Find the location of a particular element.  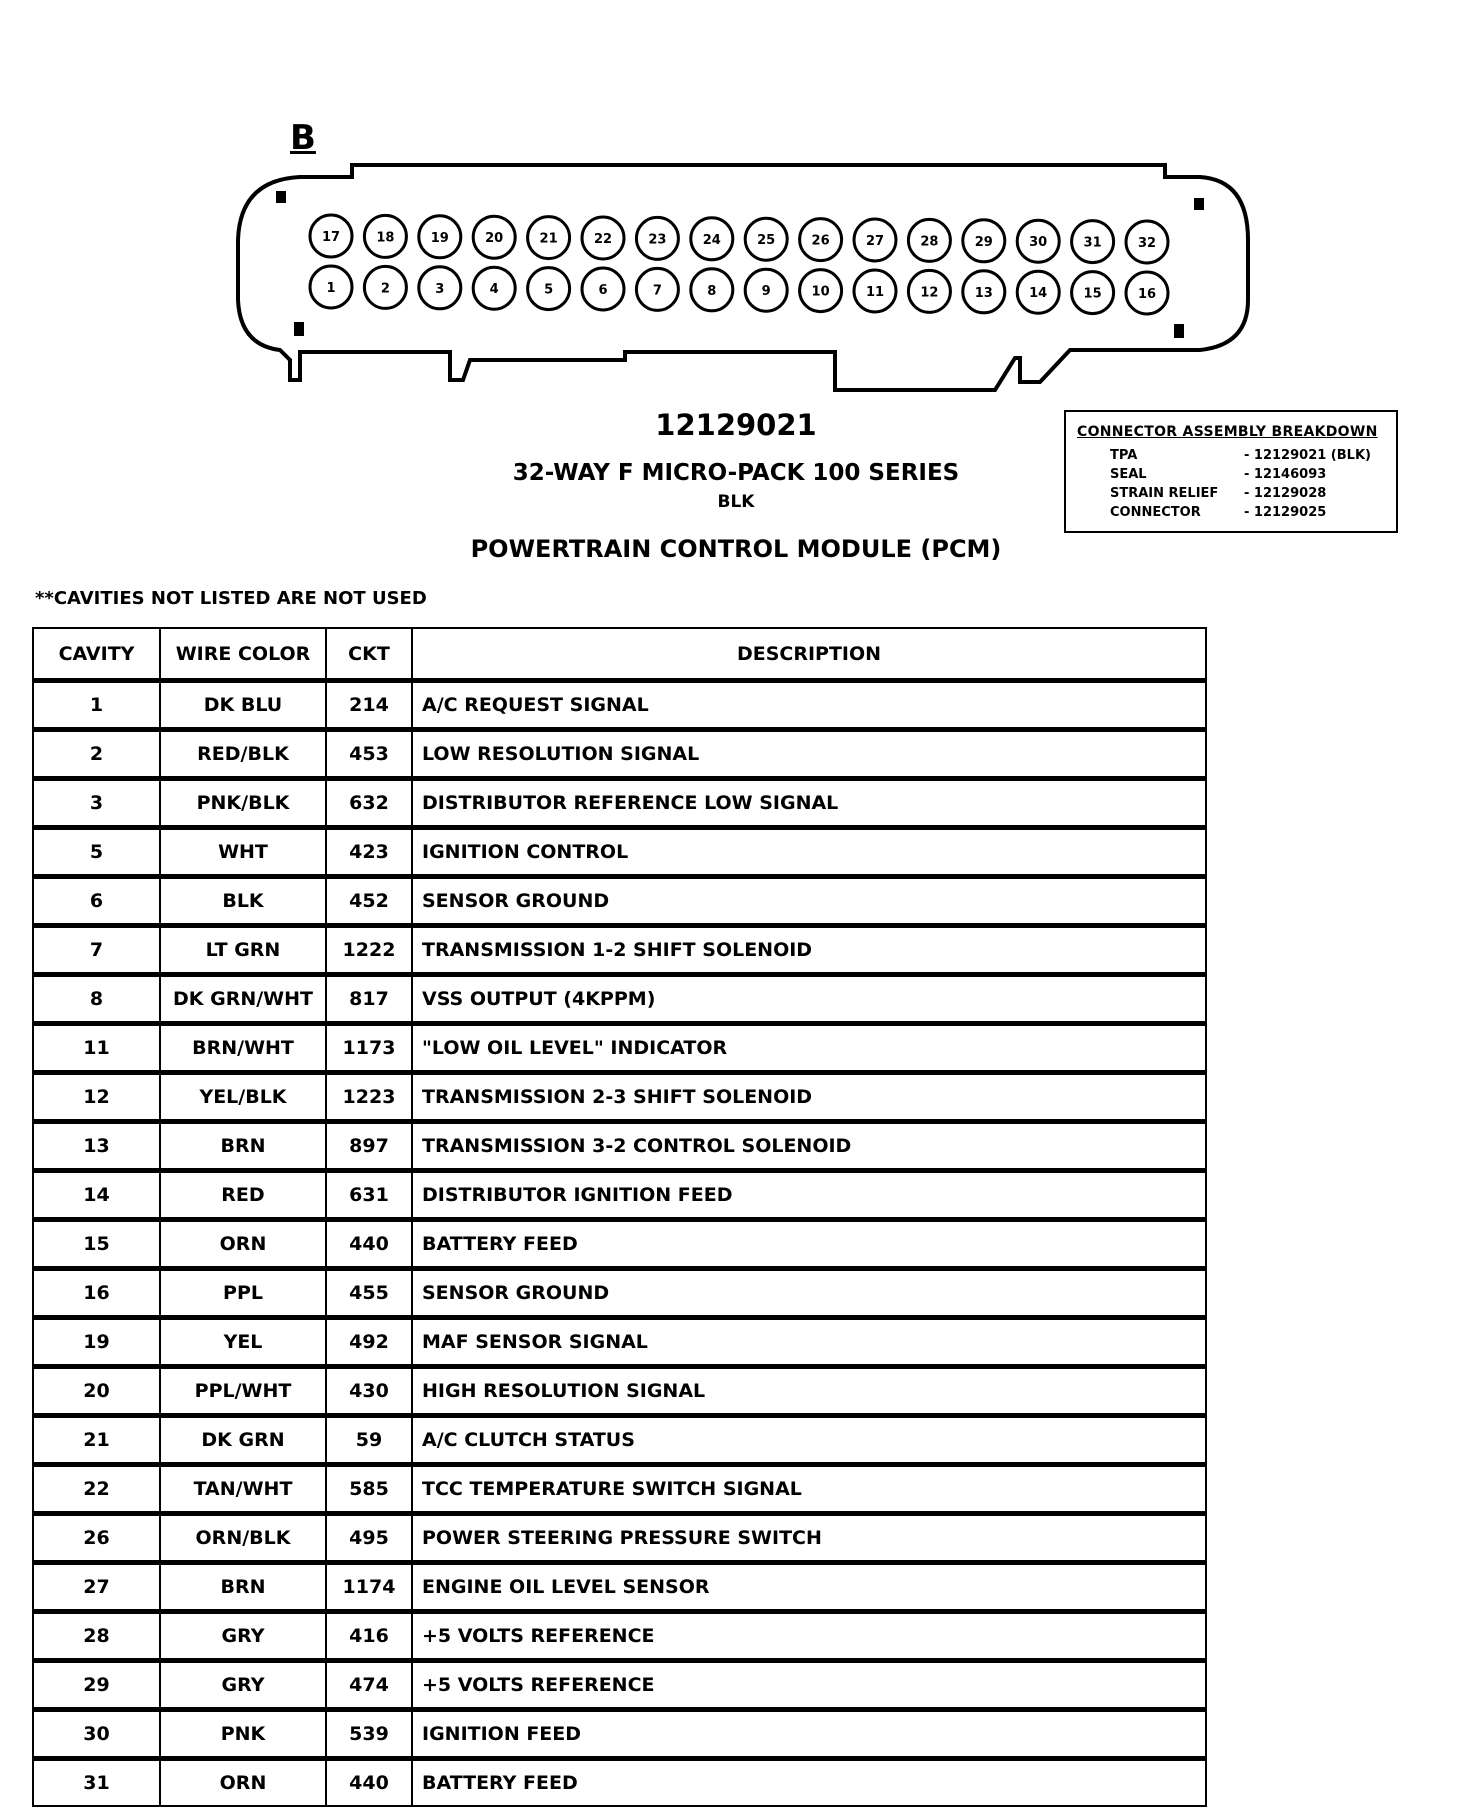

table-row: 16 PPL 455 SENSOR GROUND is located at coordinates (619, 1292).